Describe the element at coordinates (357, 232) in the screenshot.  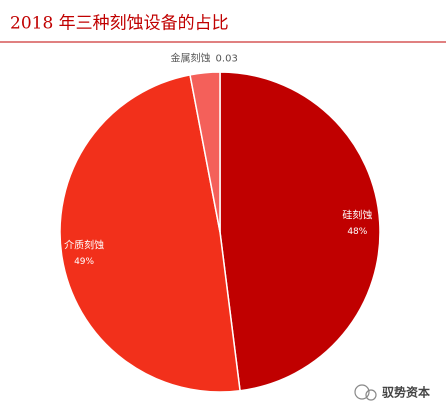
I see `slice-value-label: 48%` at that location.